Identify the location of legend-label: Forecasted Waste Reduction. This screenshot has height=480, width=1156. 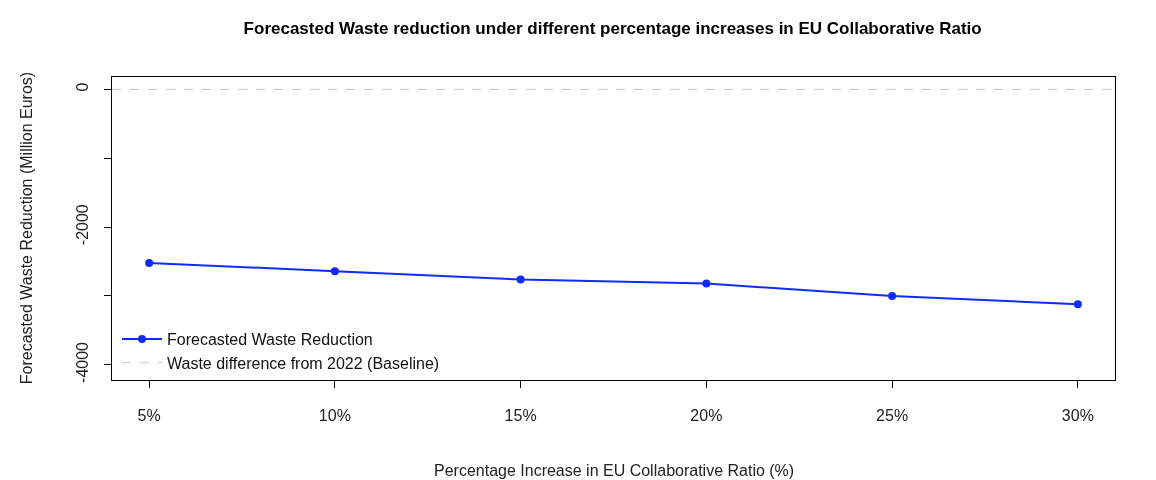
(270, 340).